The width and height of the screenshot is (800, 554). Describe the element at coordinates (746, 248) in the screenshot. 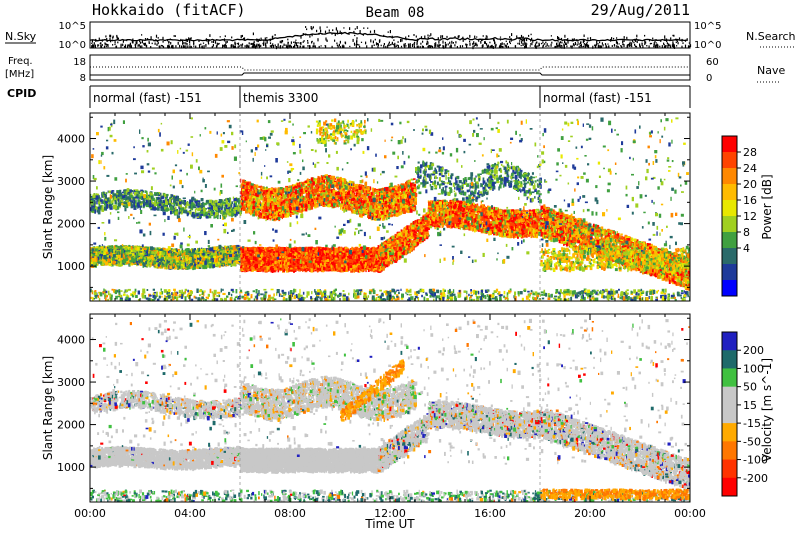

I see `colorbar-tick-label: 4` at that location.